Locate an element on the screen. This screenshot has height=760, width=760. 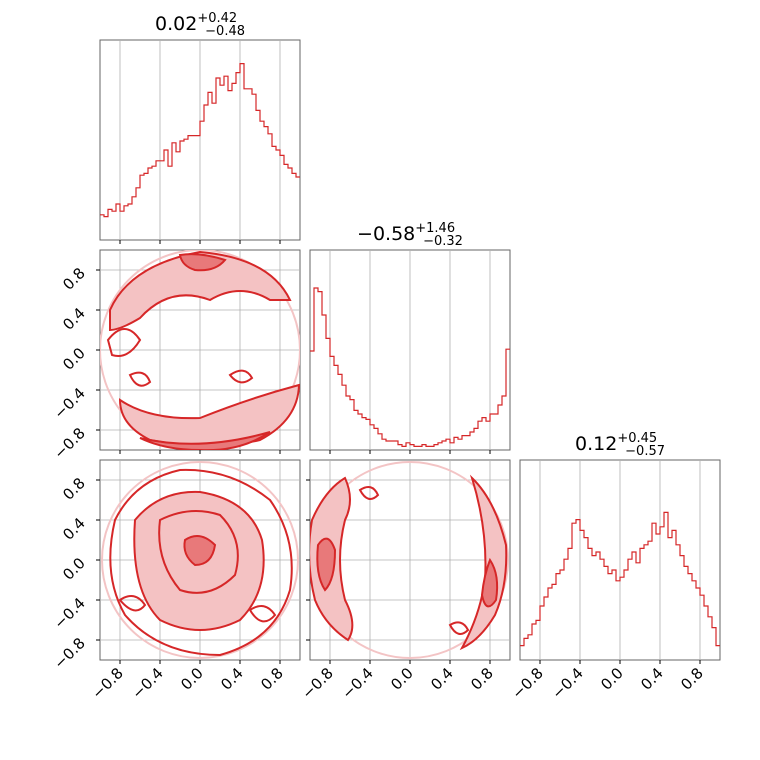
y-axis-param-1-tick-label: −0.8 is located at coordinates (69, 443).